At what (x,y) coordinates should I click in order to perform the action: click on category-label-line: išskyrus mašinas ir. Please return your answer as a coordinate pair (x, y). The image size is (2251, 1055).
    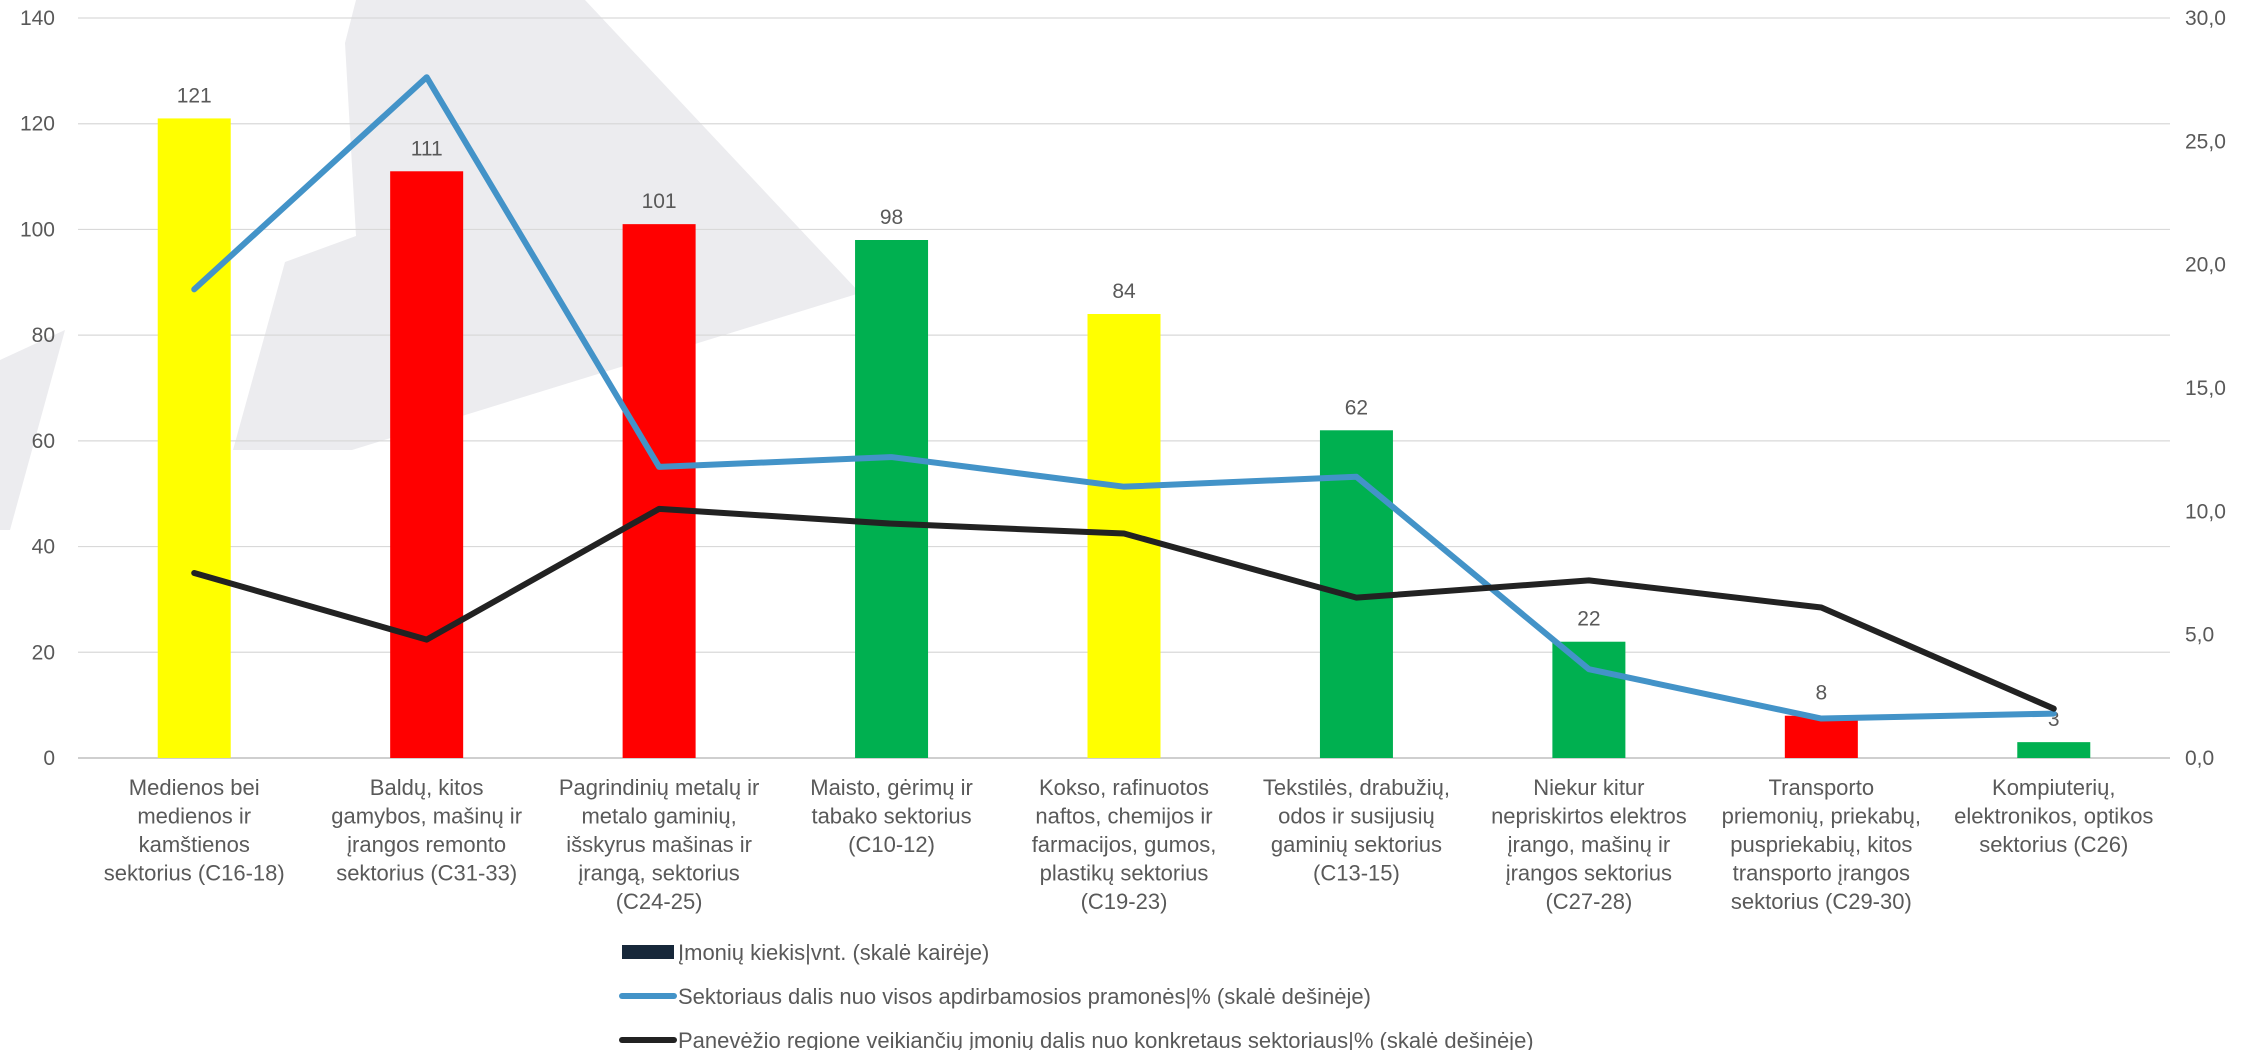
    Looking at the image, I should click on (659, 844).